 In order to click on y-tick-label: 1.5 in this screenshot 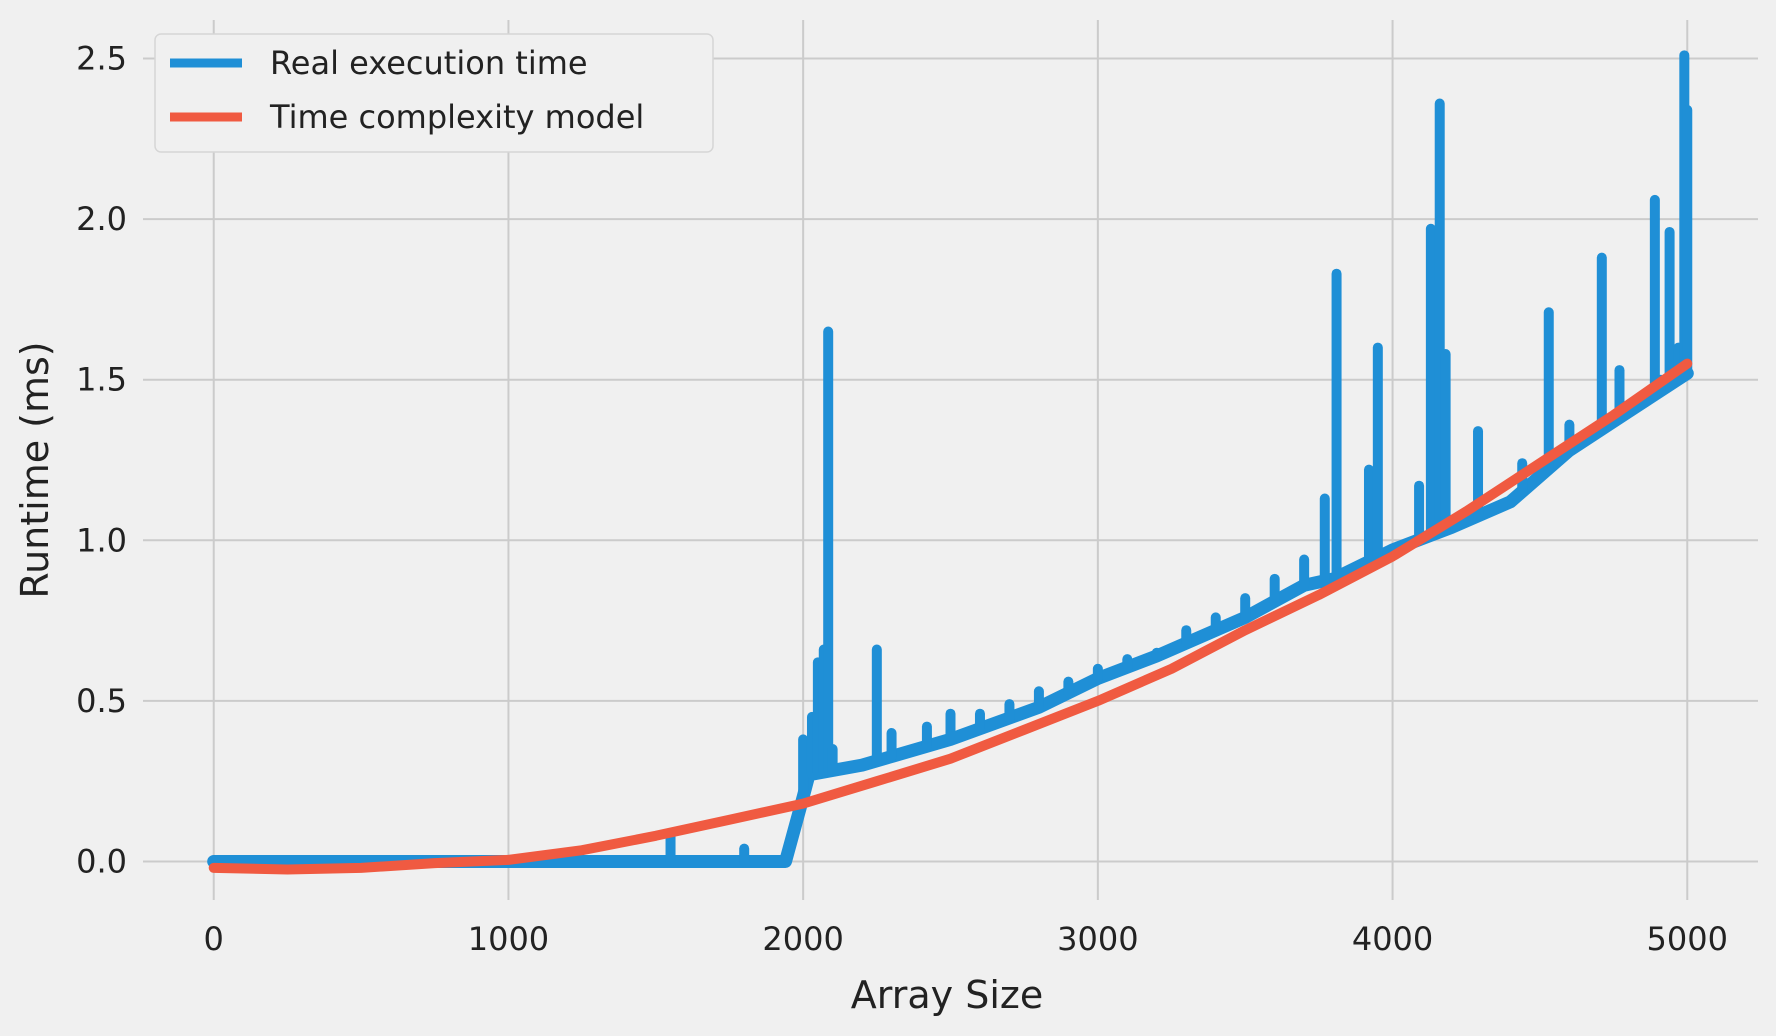, I will do `click(101, 380)`.